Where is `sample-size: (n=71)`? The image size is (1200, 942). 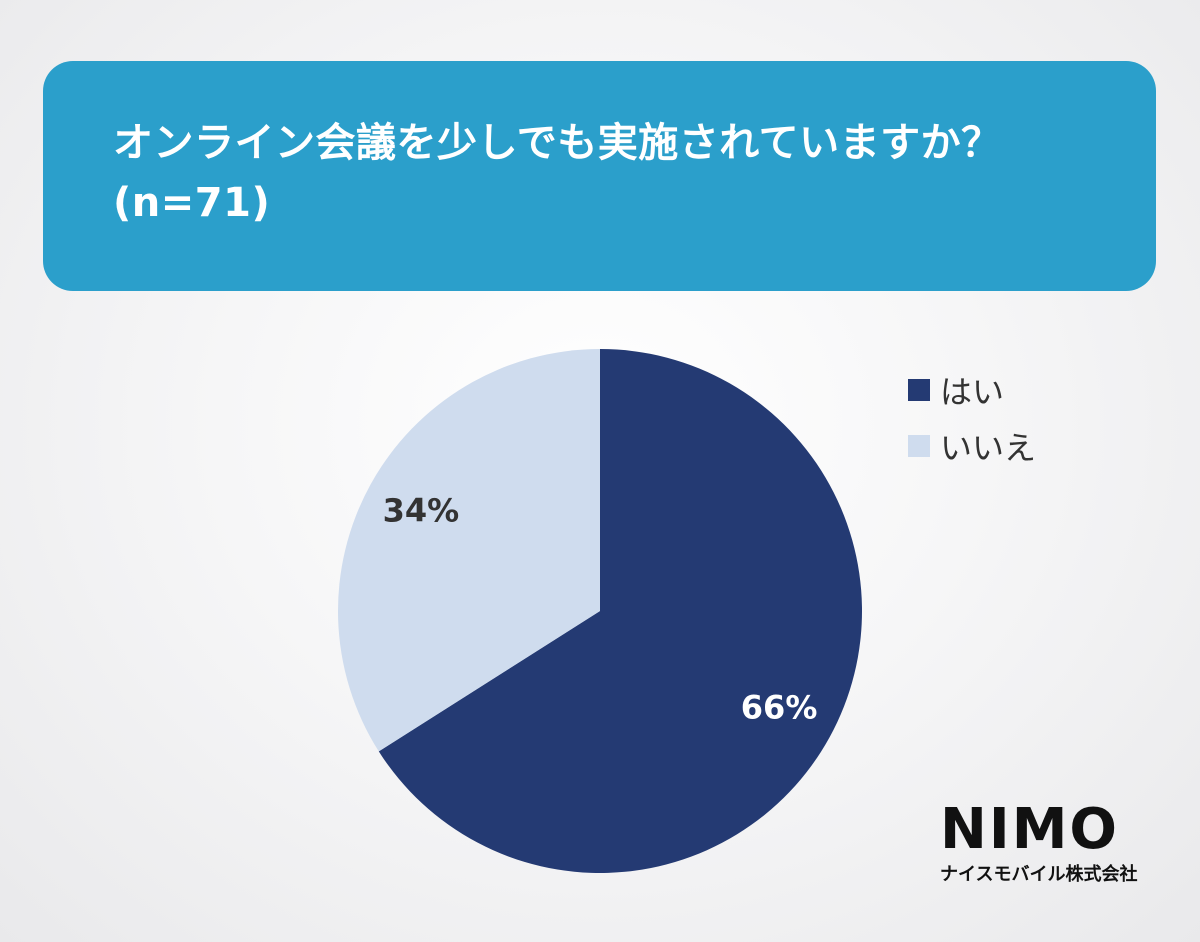
sample-size: (n=71) is located at coordinates (192, 203).